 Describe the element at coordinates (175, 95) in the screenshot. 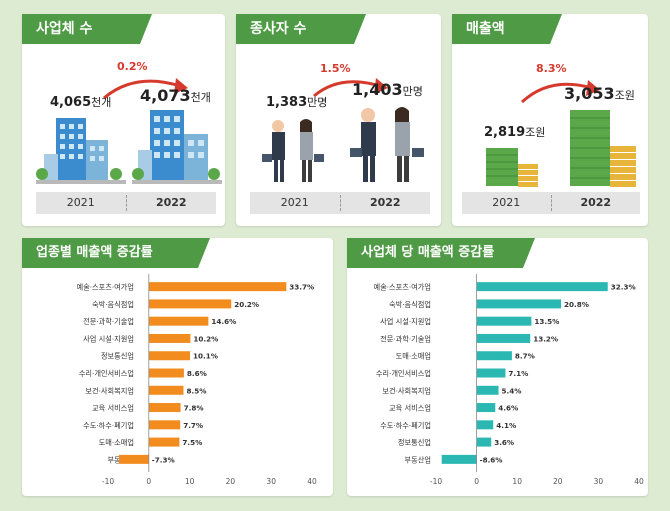

I see `businesses-2022-value: 4,073천개` at that location.